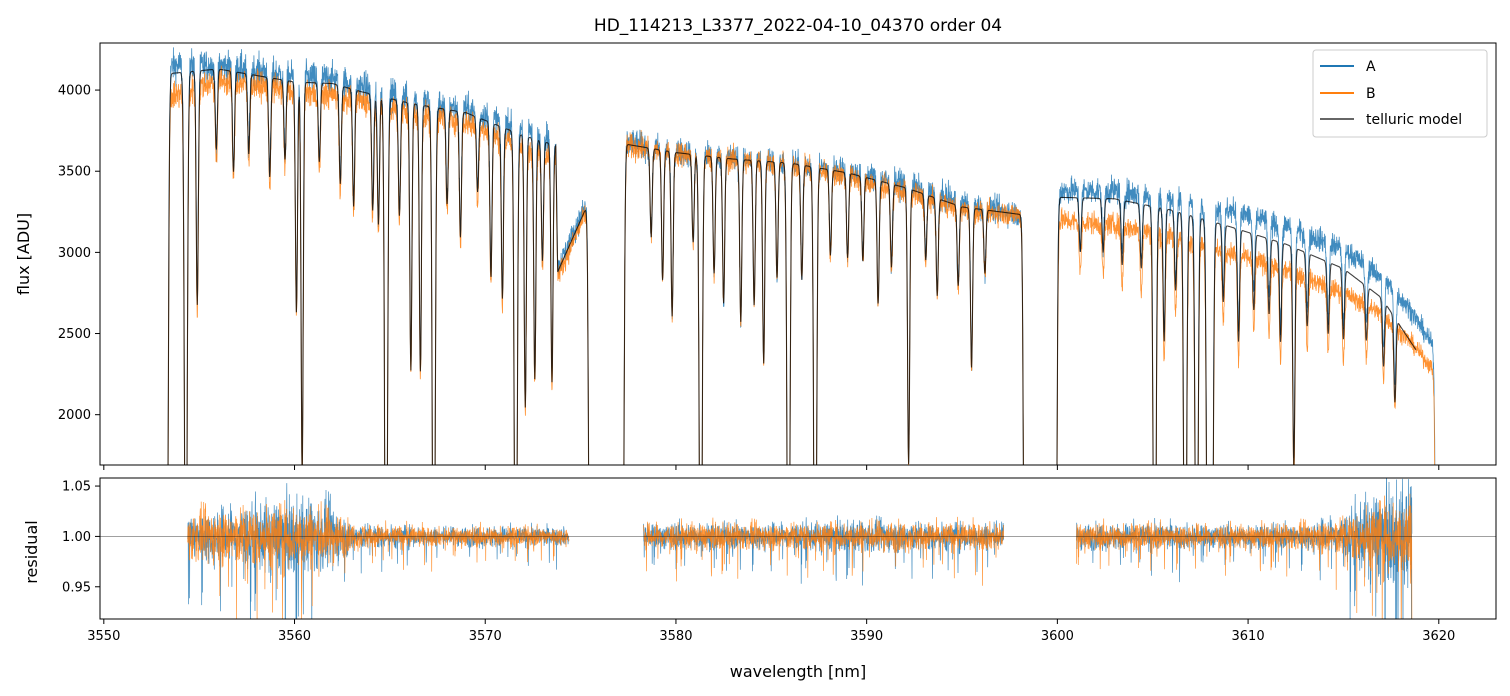  What do you see at coordinates (1248, 636) in the screenshot?
I see `bottom-xtick-label-3610: 3610` at bounding box center [1248, 636].